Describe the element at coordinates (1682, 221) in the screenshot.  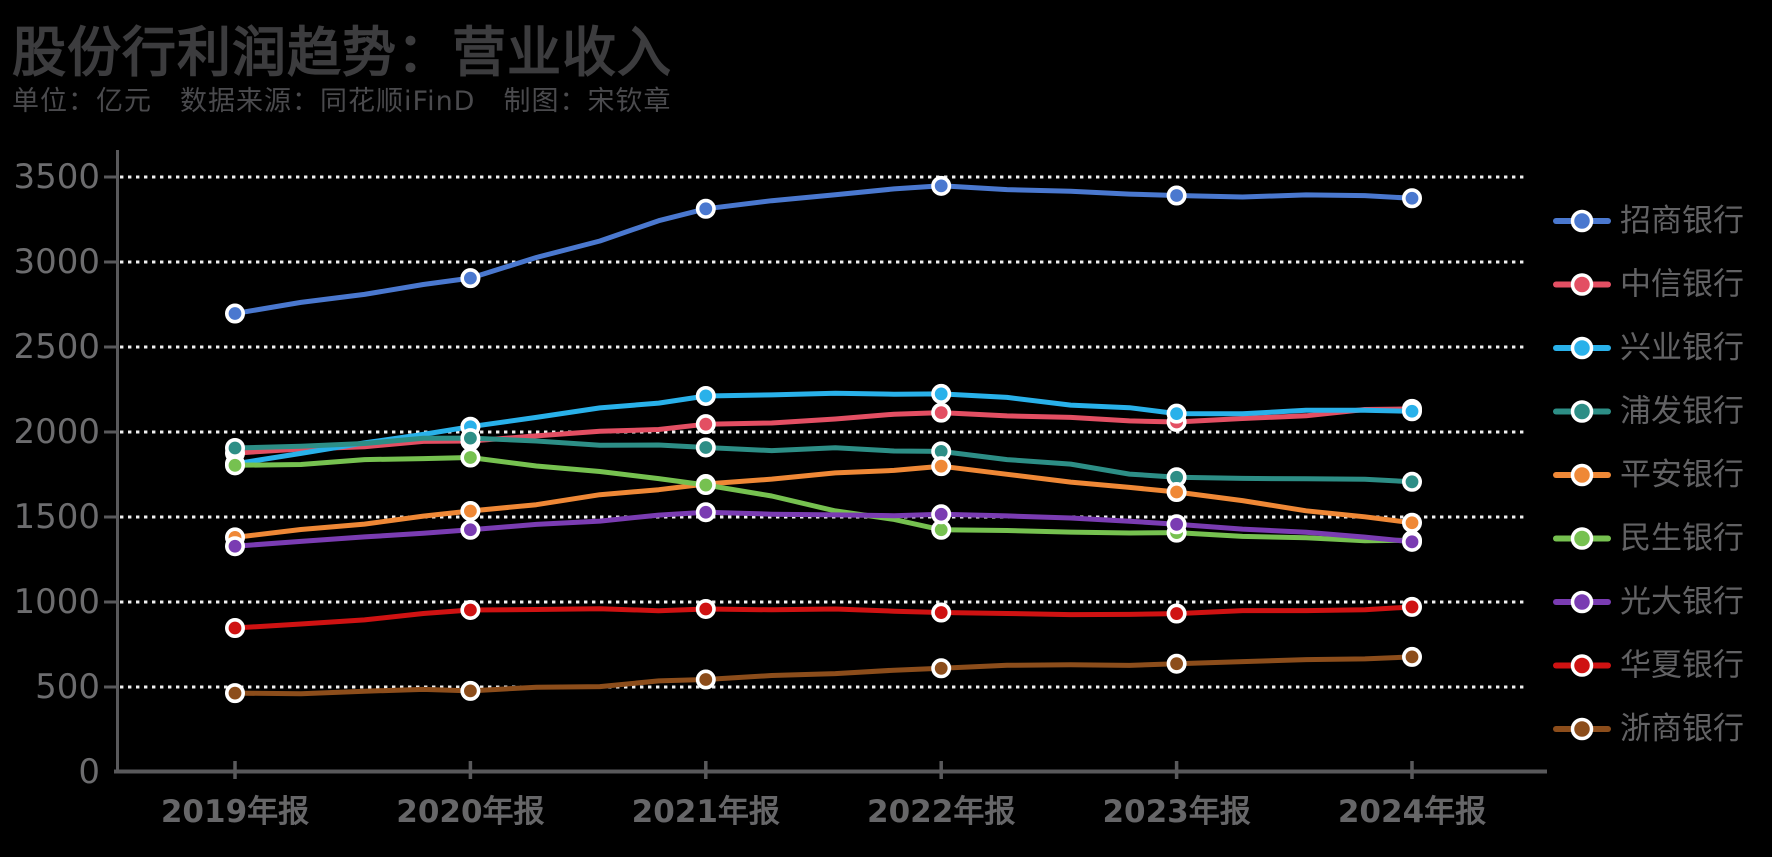
I see `legend-label: 招商银行` at that location.